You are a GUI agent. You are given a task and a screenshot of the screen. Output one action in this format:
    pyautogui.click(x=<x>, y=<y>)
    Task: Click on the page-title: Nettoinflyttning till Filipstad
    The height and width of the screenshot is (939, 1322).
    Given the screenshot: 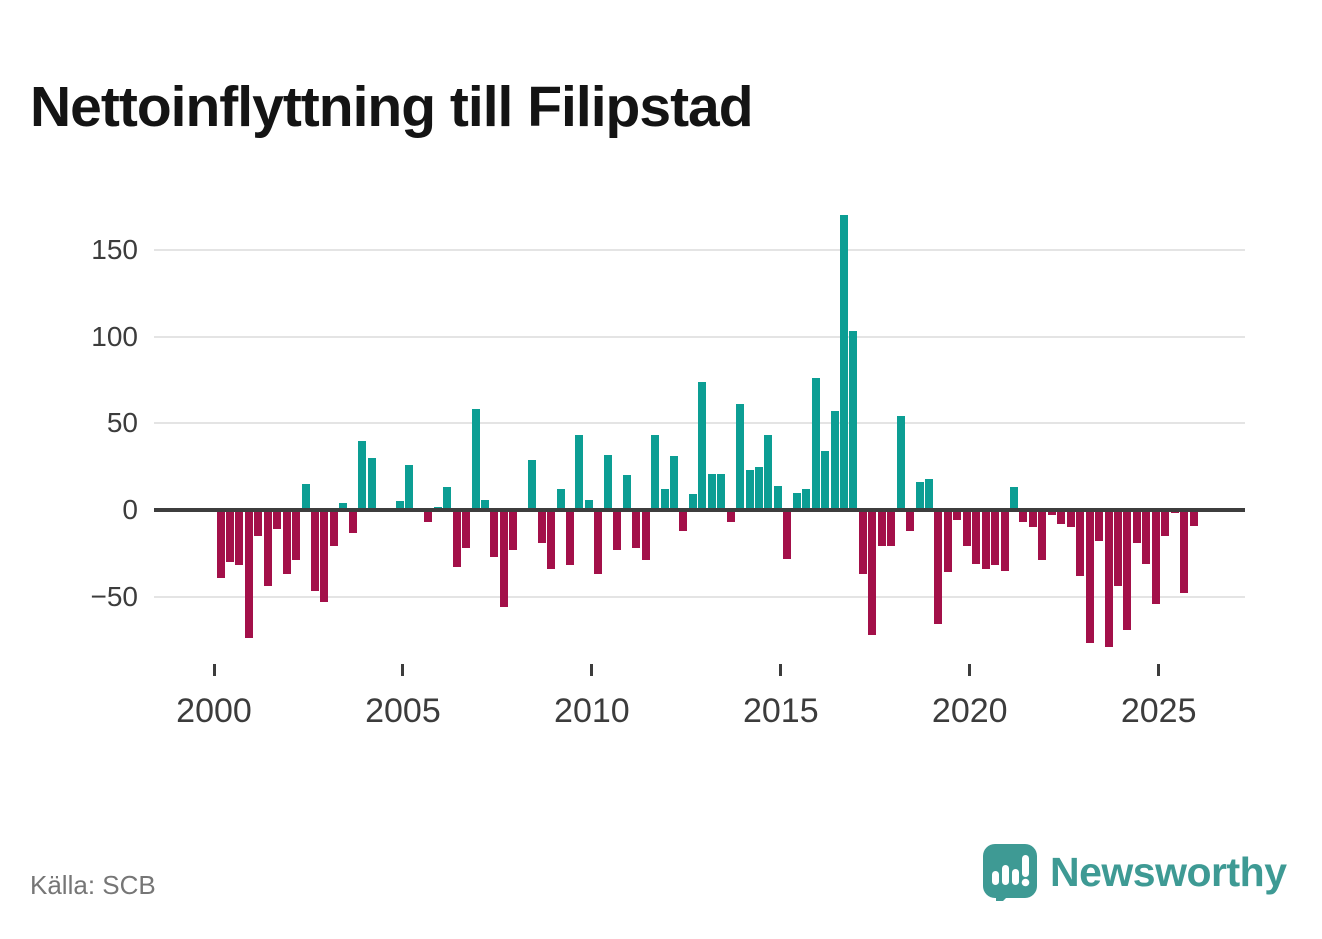 What is the action you would take?
    pyautogui.click(x=392, y=107)
    